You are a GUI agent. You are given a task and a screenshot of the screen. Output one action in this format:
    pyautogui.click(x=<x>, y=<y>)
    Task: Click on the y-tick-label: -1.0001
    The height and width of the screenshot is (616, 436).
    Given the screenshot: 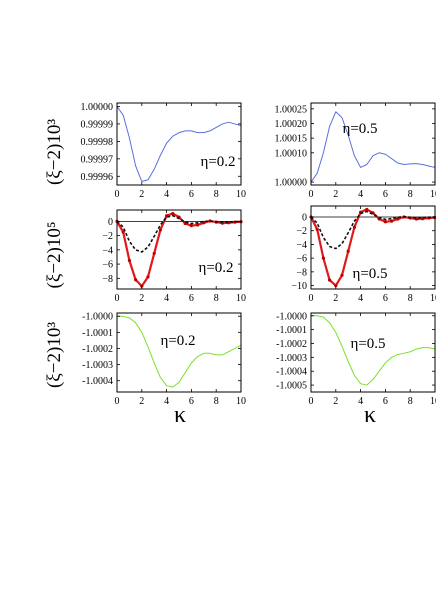 What is the action you would take?
    pyautogui.click(x=97, y=333)
    